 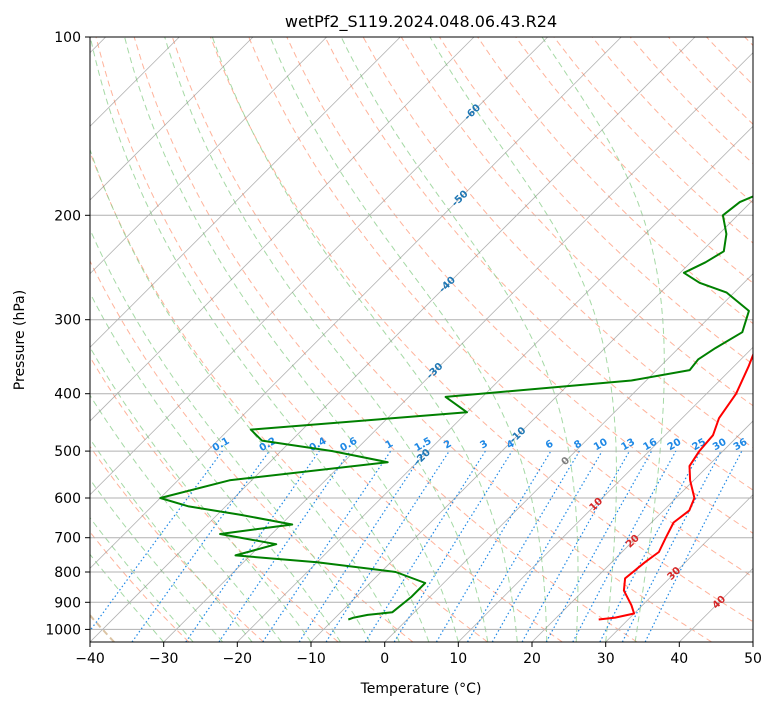 I want to click on y-tick-label: 600, so click(x=67, y=499).